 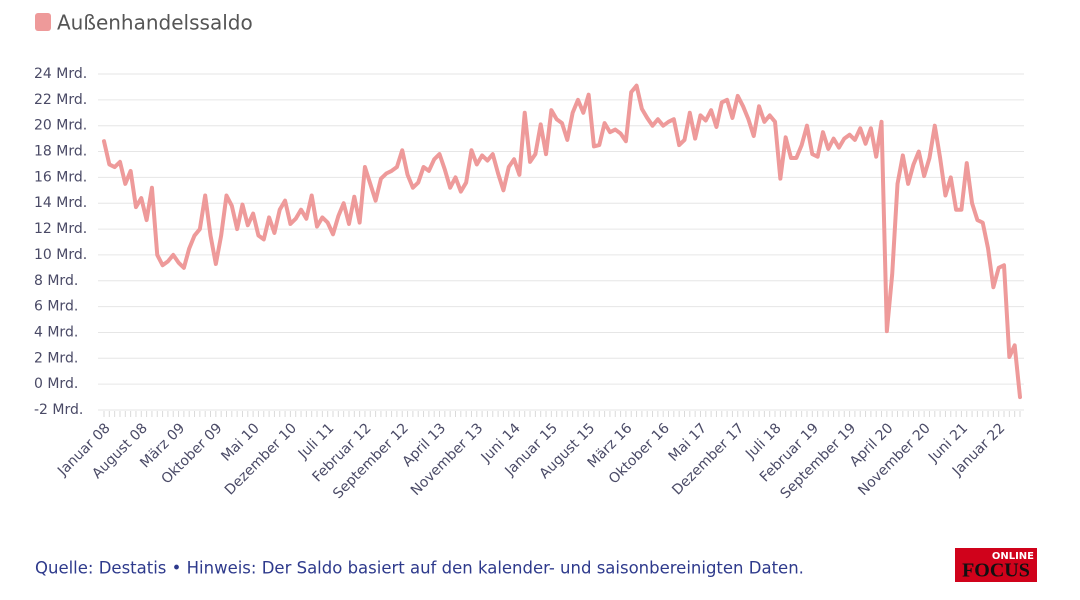 What do you see at coordinates (56, 332) in the screenshot?
I see `y-tick-label: 4 Mrd.` at bounding box center [56, 332].